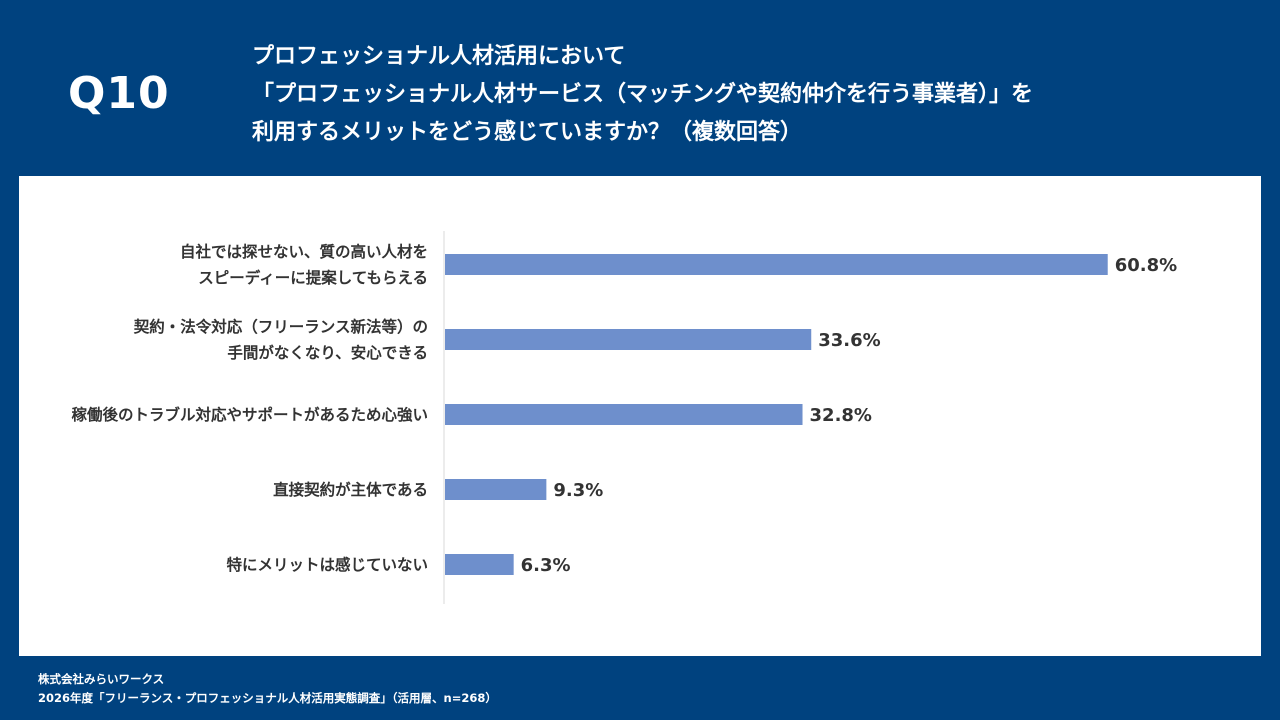 Image resolution: width=1280 pixels, height=720 pixels. What do you see at coordinates (101, 679) in the screenshot?
I see `footer-company: 株式会社みらいワークス` at bounding box center [101, 679].